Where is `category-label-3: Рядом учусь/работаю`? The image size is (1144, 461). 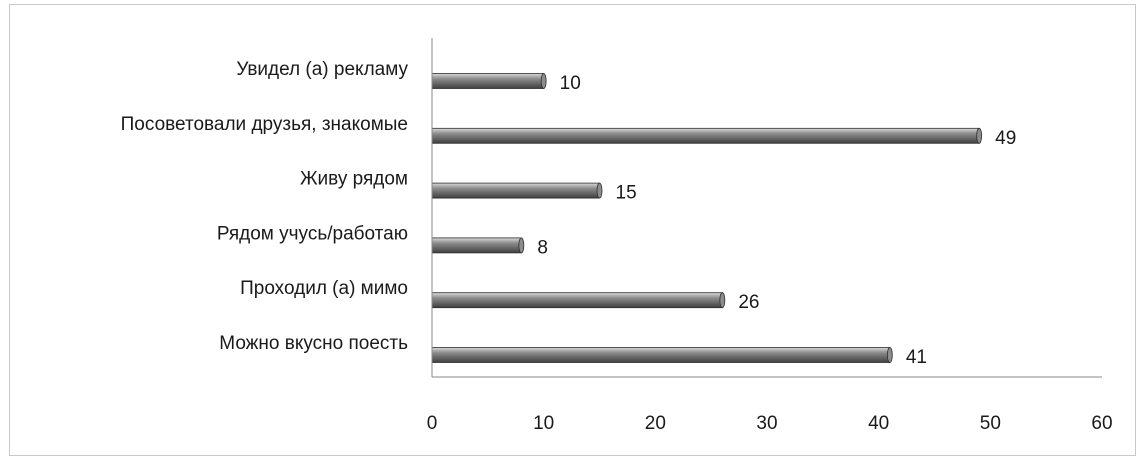
category-label-3: Рядом учусь/работаю is located at coordinates (312, 233).